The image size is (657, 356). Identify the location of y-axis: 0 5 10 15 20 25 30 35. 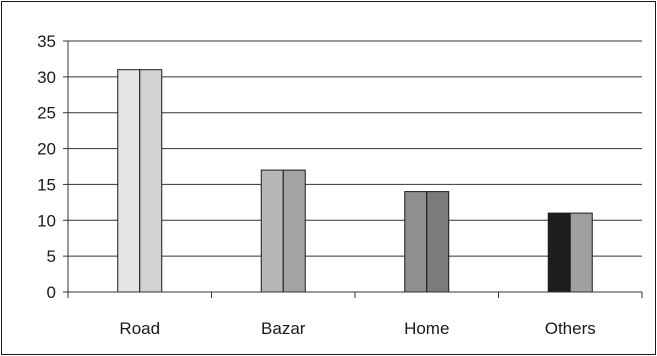
(53, 167).